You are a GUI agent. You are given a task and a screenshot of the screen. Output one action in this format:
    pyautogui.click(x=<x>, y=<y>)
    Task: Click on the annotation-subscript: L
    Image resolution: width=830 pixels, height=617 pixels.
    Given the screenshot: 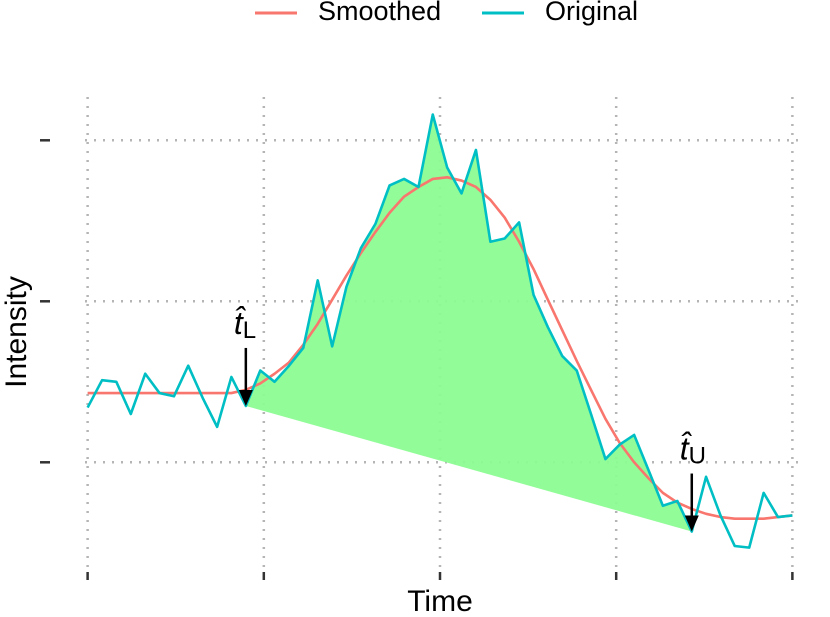 What is the action you would take?
    pyautogui.click(x=249, y=330)
    